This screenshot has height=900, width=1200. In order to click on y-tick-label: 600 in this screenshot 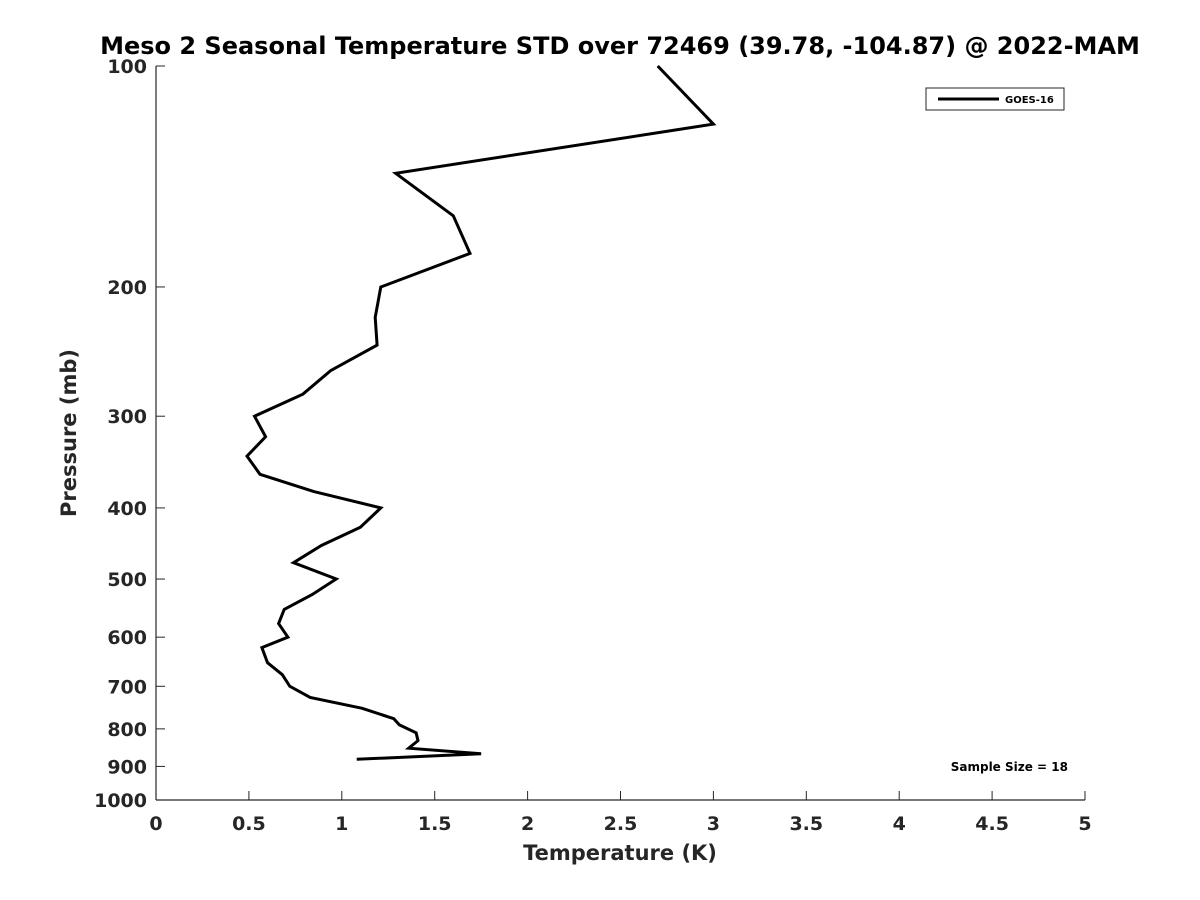, I will do `click(127, 638)`.